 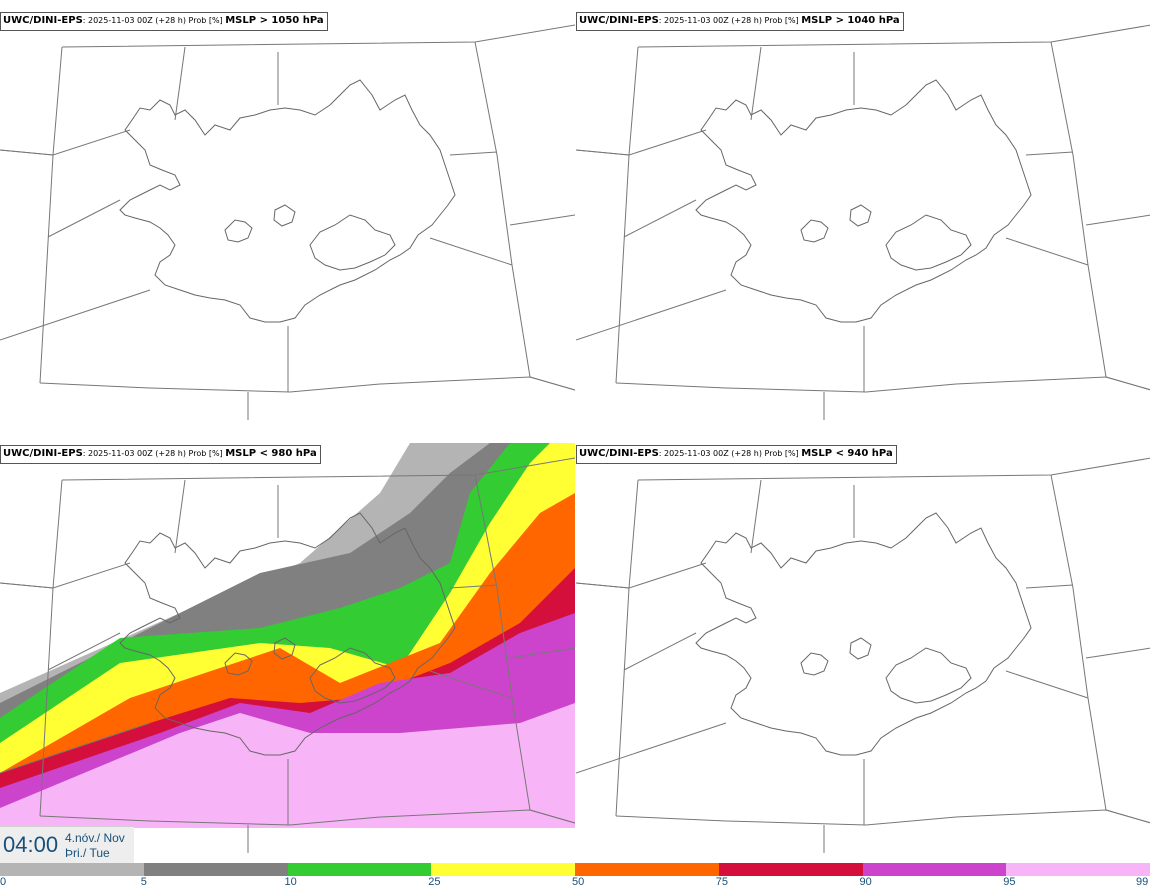 I want to click on valid-time-box: 04:00 4.nóv./ Nov Þri./ Tue, so click(x=67, y=844).